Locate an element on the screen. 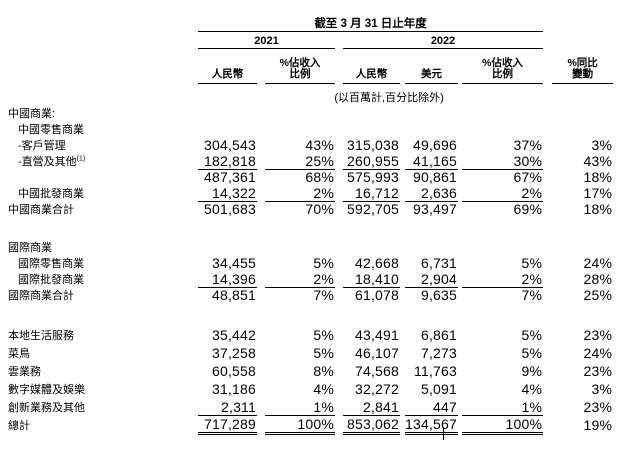  table-row: -客戶管理 304,543 43% 315,038 49,696 37% 3% is located at coordinates (306, 145).